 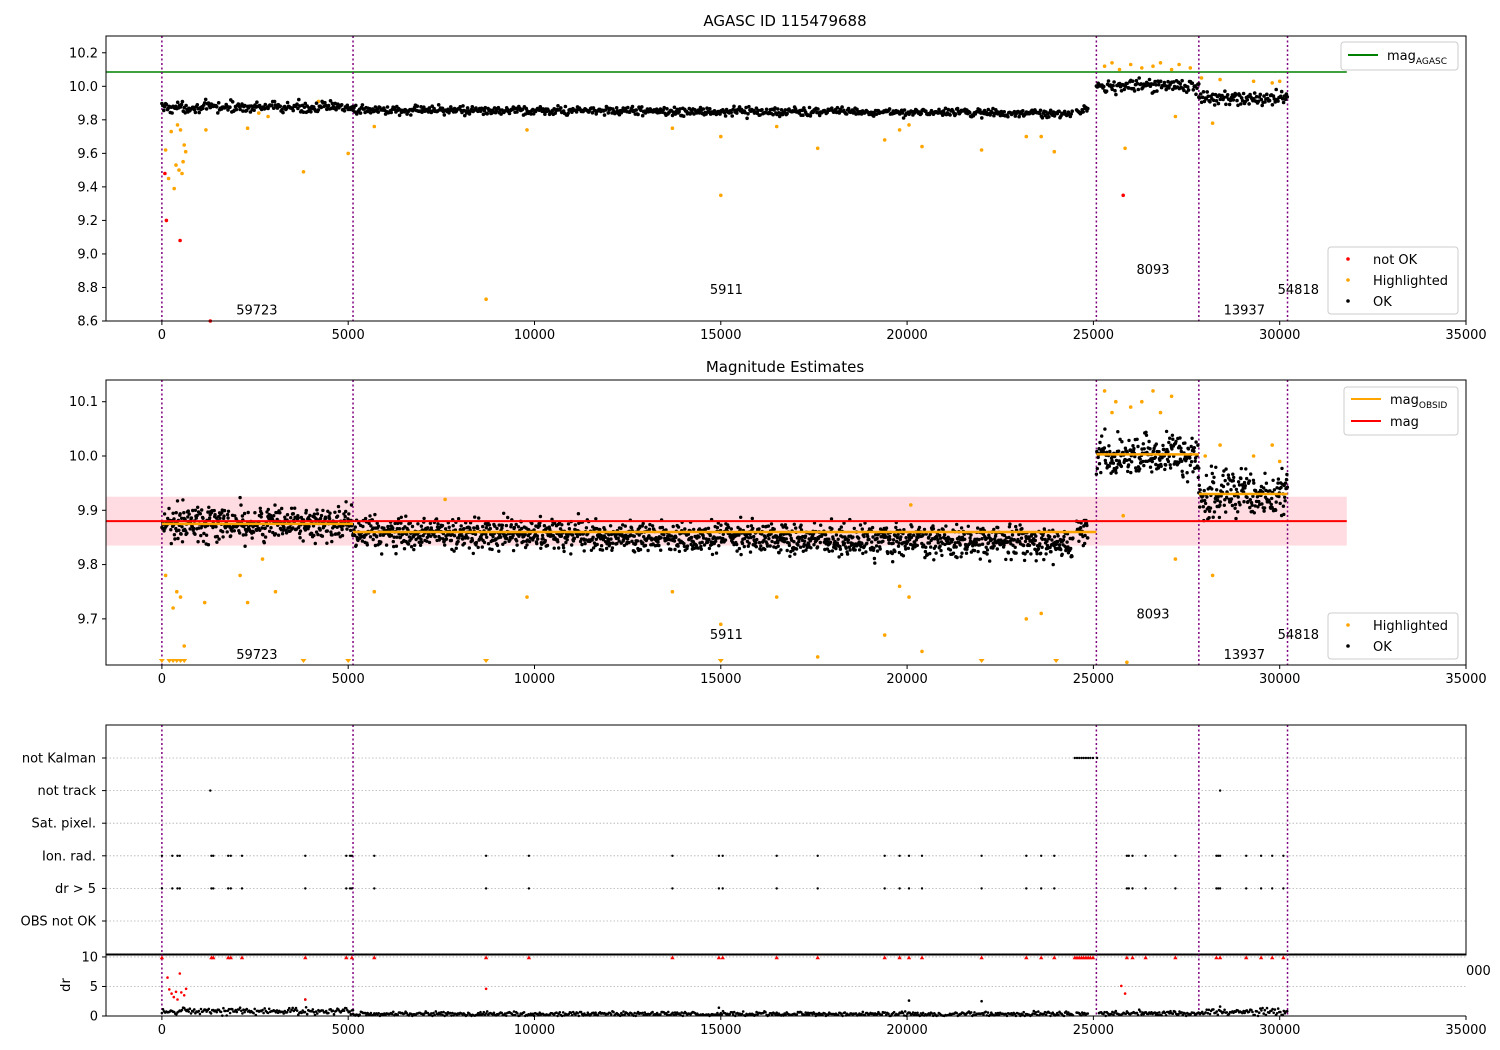 What do you see at coordinates (75, 889) in the screenshot?
I see `flag-category-label: dr > 5` at bounding box center [75, 889].